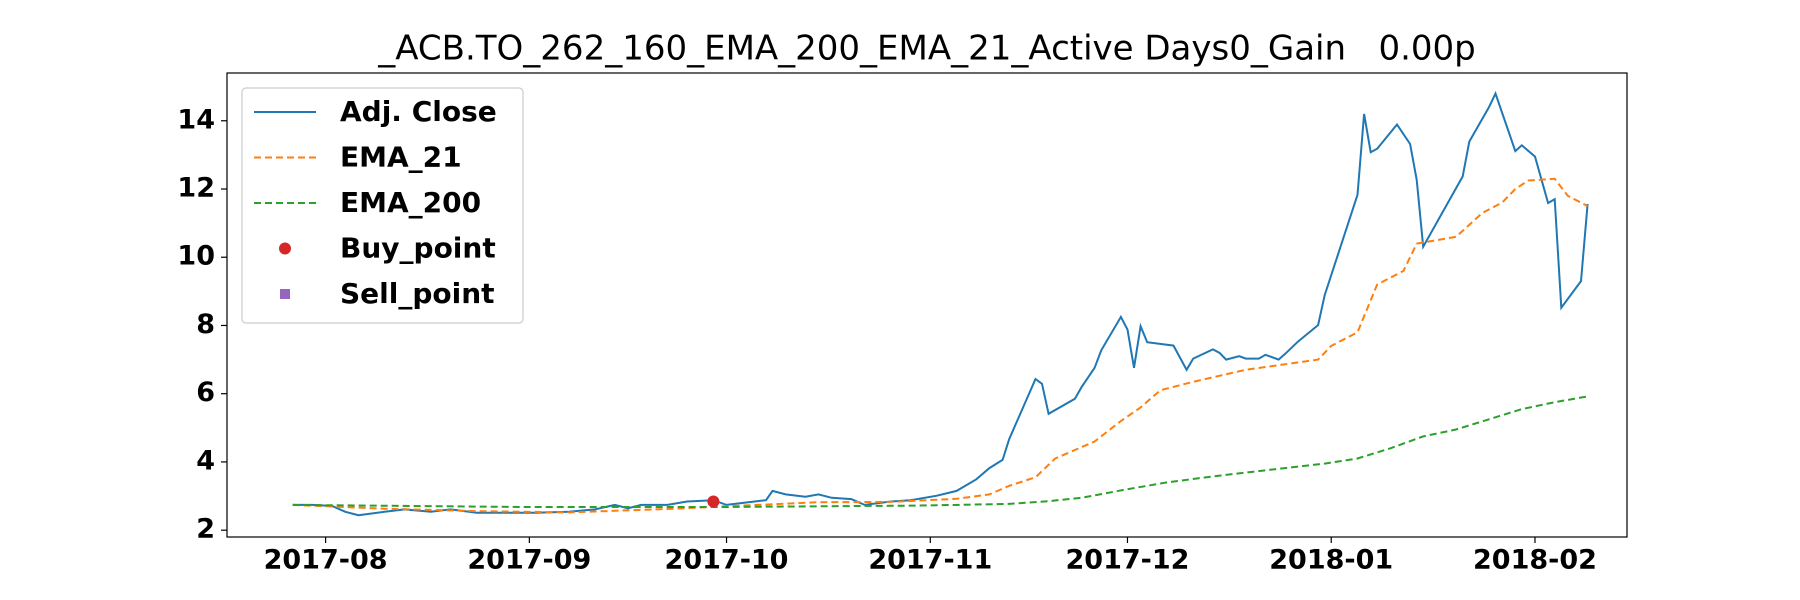 The image size is (1800, 600). What do you see at coordinates (205, 529) in the screenshot?
I see `y-tick-label: 2` at bounding box center [205, 529].